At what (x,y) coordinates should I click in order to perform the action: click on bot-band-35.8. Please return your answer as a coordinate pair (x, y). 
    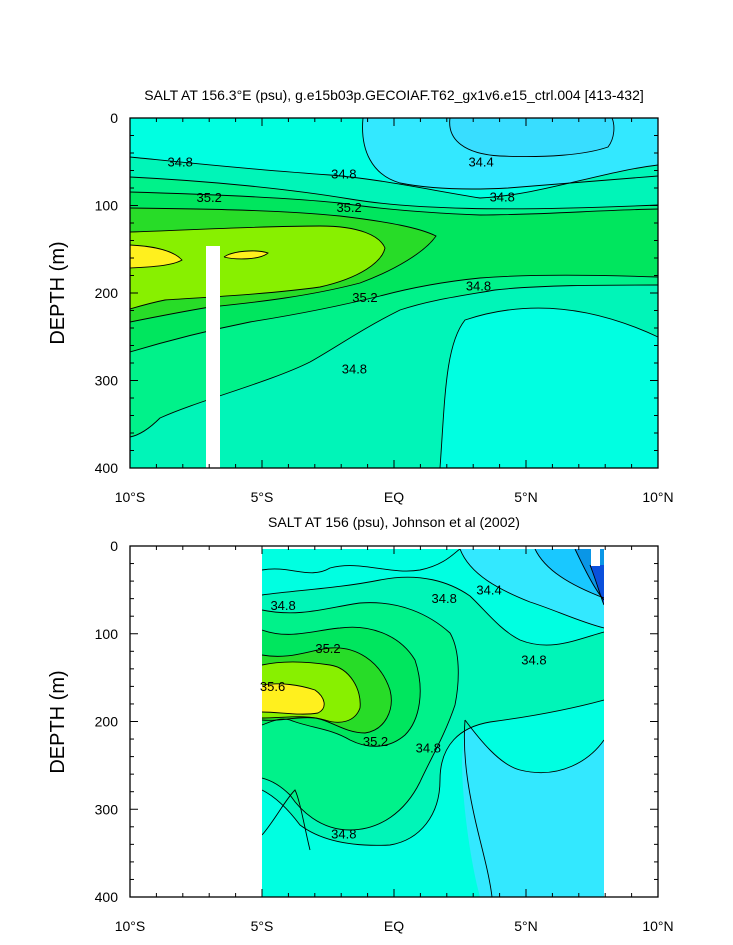
    Looking at the image, I should click on (293, 699).